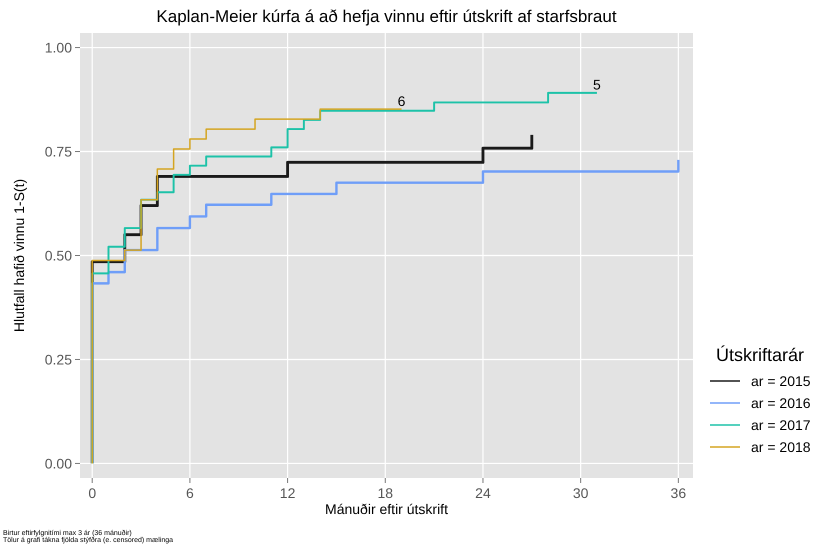 The height and width of the screenshot is (545, 820). What do you see at coordinates (402, 100) in the screenshot?
I see `annotation: 6` at bounding box center [402, 100].